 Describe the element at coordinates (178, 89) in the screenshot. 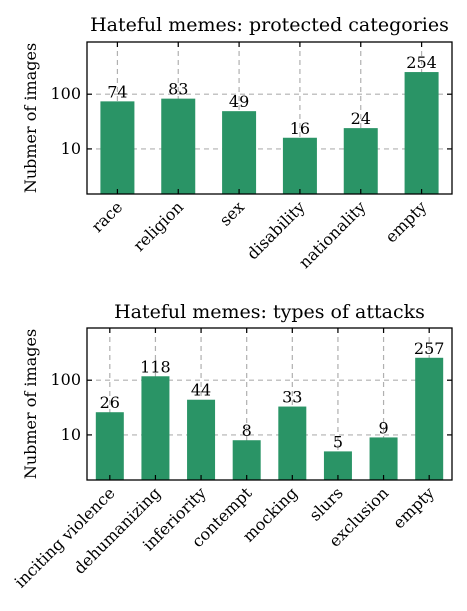

I see `data-label: 83` at that location.